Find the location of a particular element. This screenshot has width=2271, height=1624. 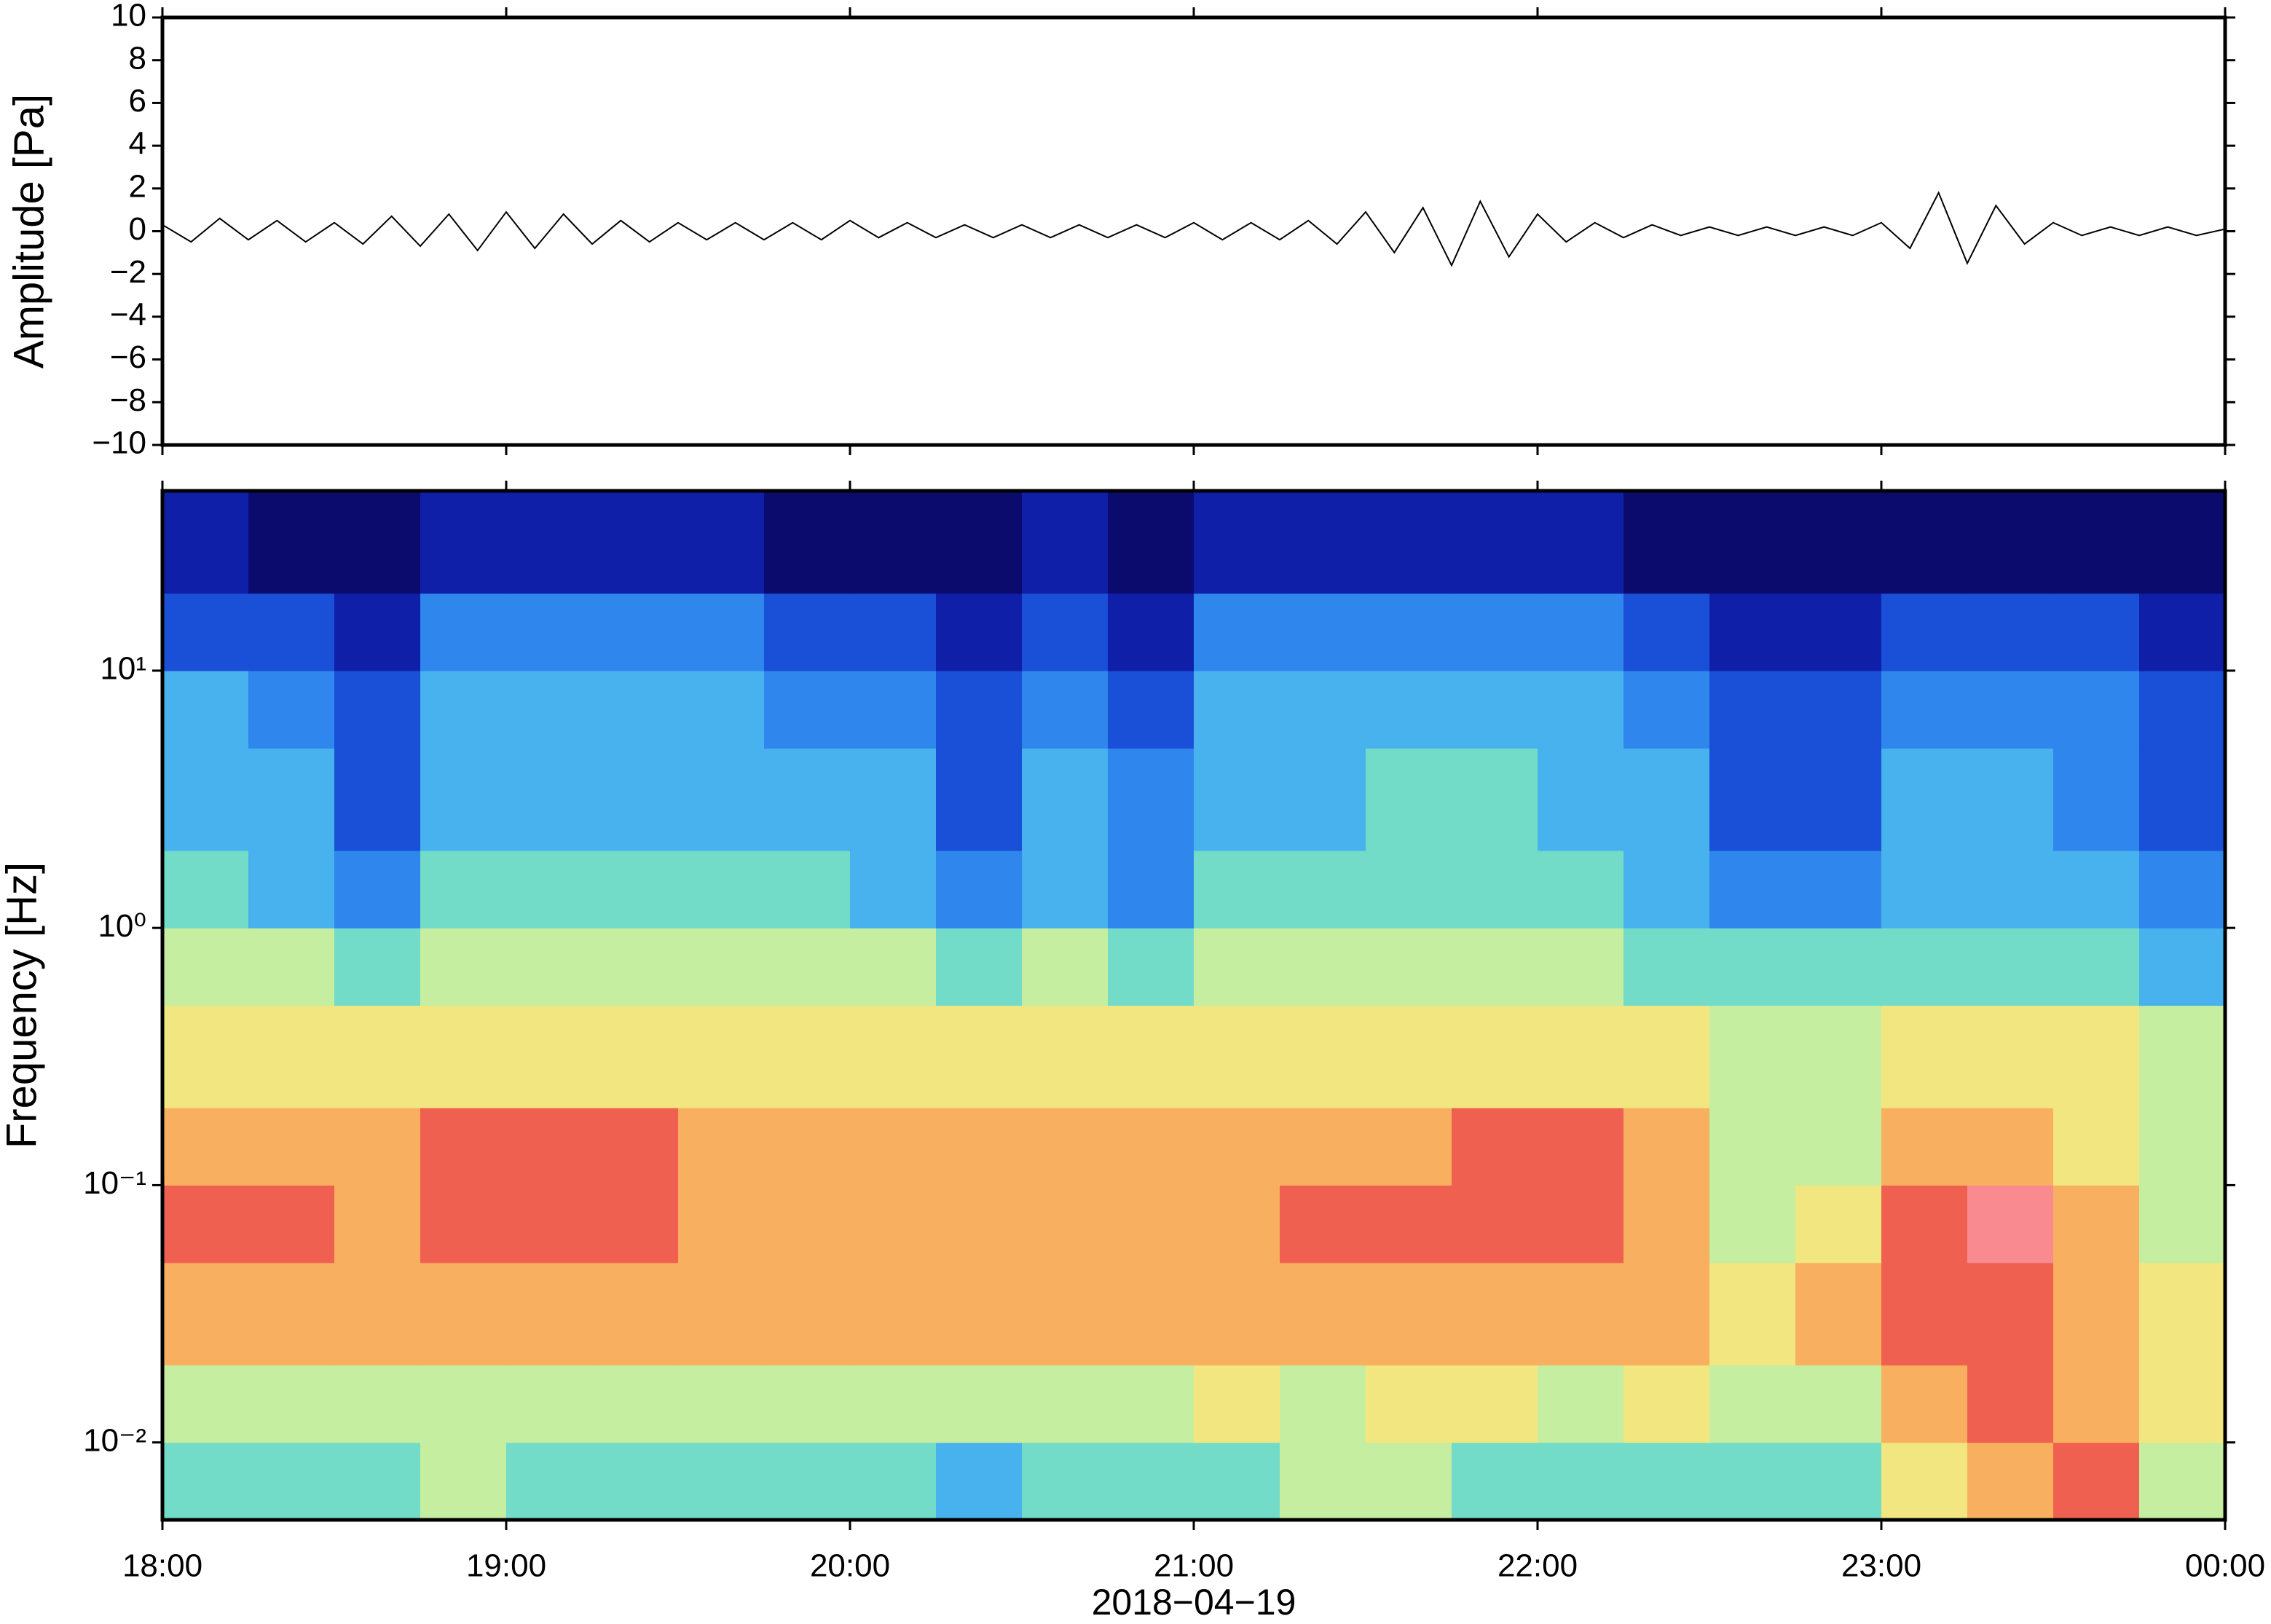

y-axis-label: Amplitude [Pa] is located at coordinates (28, 231).